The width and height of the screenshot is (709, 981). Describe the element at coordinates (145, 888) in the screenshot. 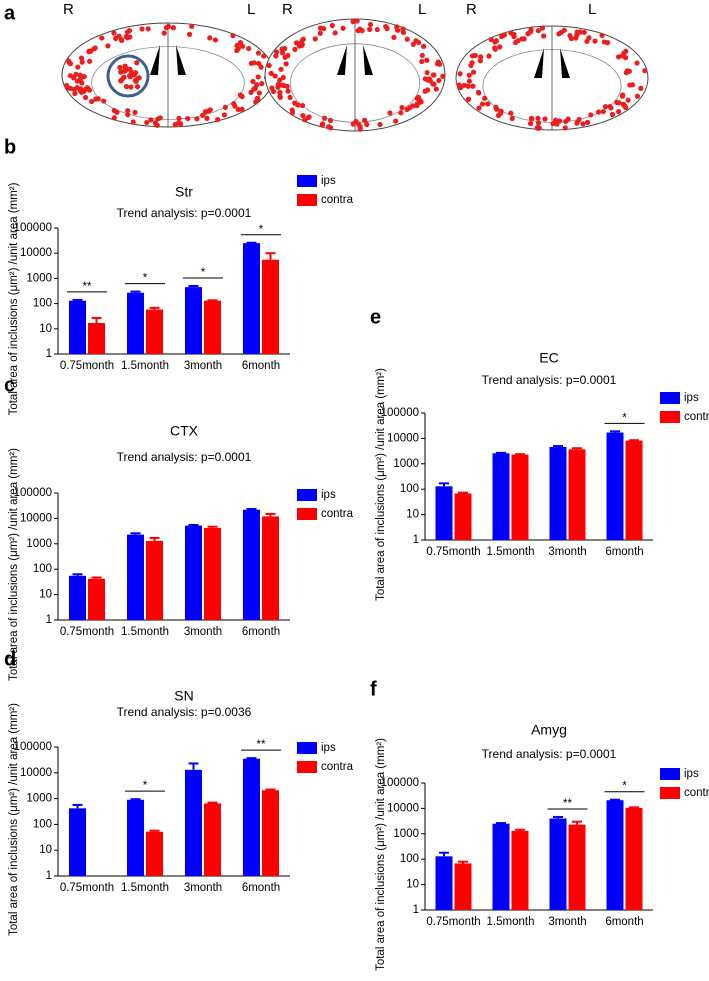

I see `x-tick-label: 1.5month` at that location.